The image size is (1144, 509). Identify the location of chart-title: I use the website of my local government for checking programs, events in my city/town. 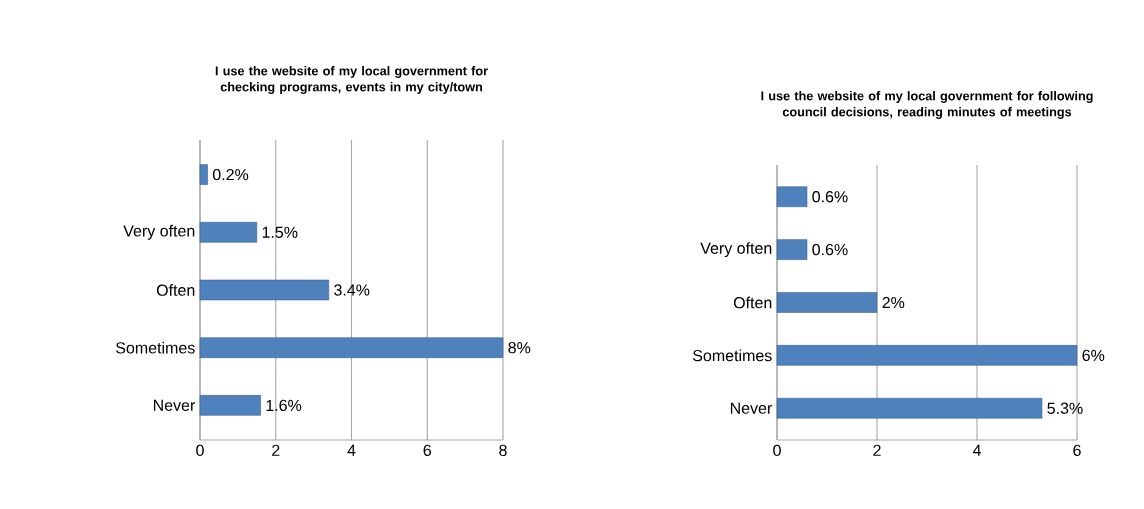
(351, 80).